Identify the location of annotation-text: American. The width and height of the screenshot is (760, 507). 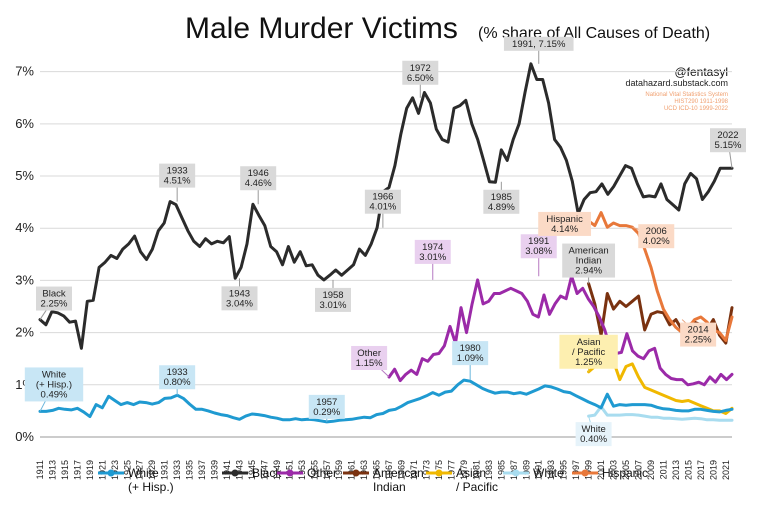
(589, 251).